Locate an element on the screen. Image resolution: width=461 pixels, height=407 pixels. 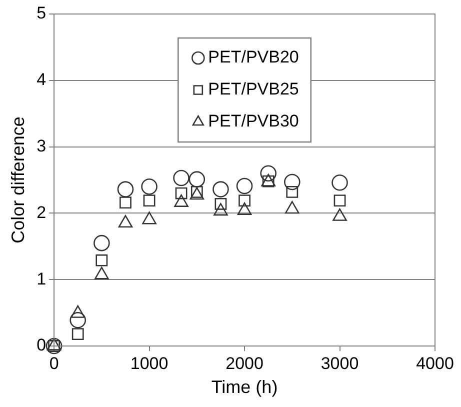
x-axis-title: Time (h) is located at coordinates (244, 387).